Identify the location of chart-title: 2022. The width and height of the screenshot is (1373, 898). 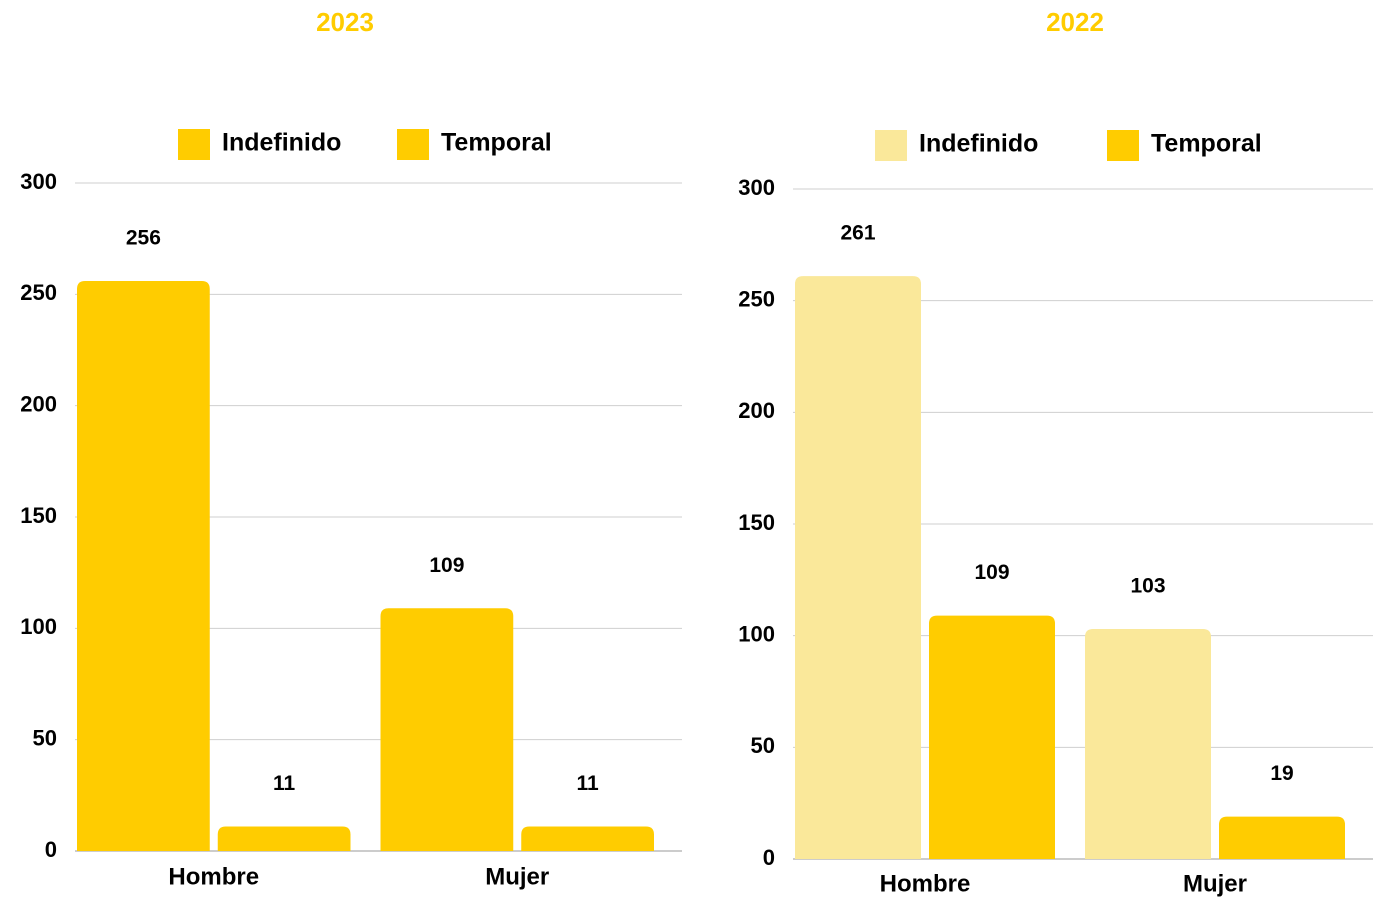
(1075, 22).